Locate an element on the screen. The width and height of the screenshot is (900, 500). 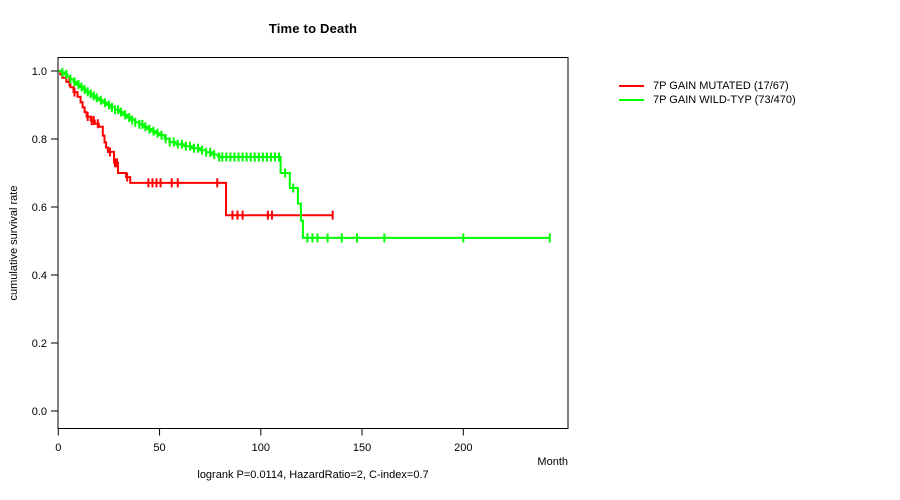
y-tick-label: 0.2 is located at coordinates (39, 344).